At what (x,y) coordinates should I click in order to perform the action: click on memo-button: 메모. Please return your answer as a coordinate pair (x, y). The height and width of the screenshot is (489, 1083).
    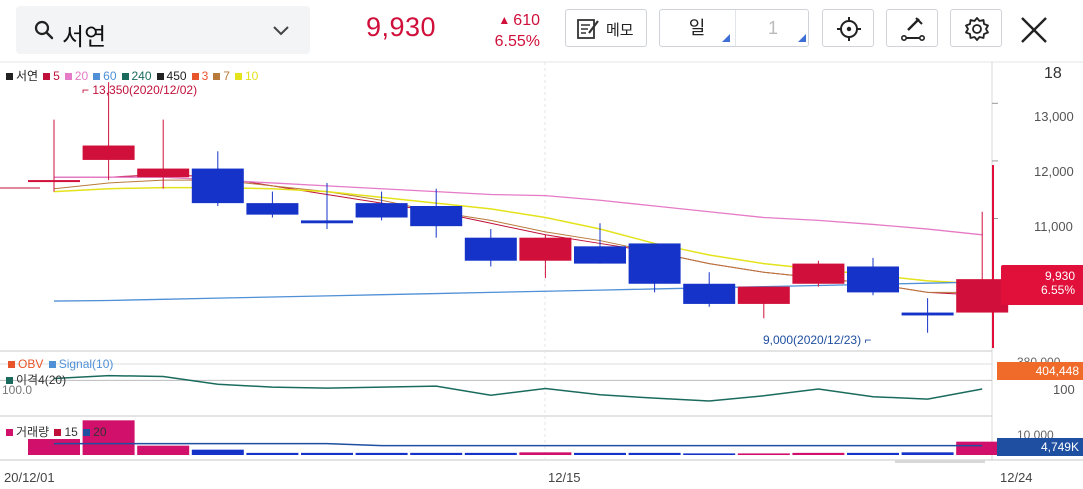
    Looking at the image, I should click on (606, 28).